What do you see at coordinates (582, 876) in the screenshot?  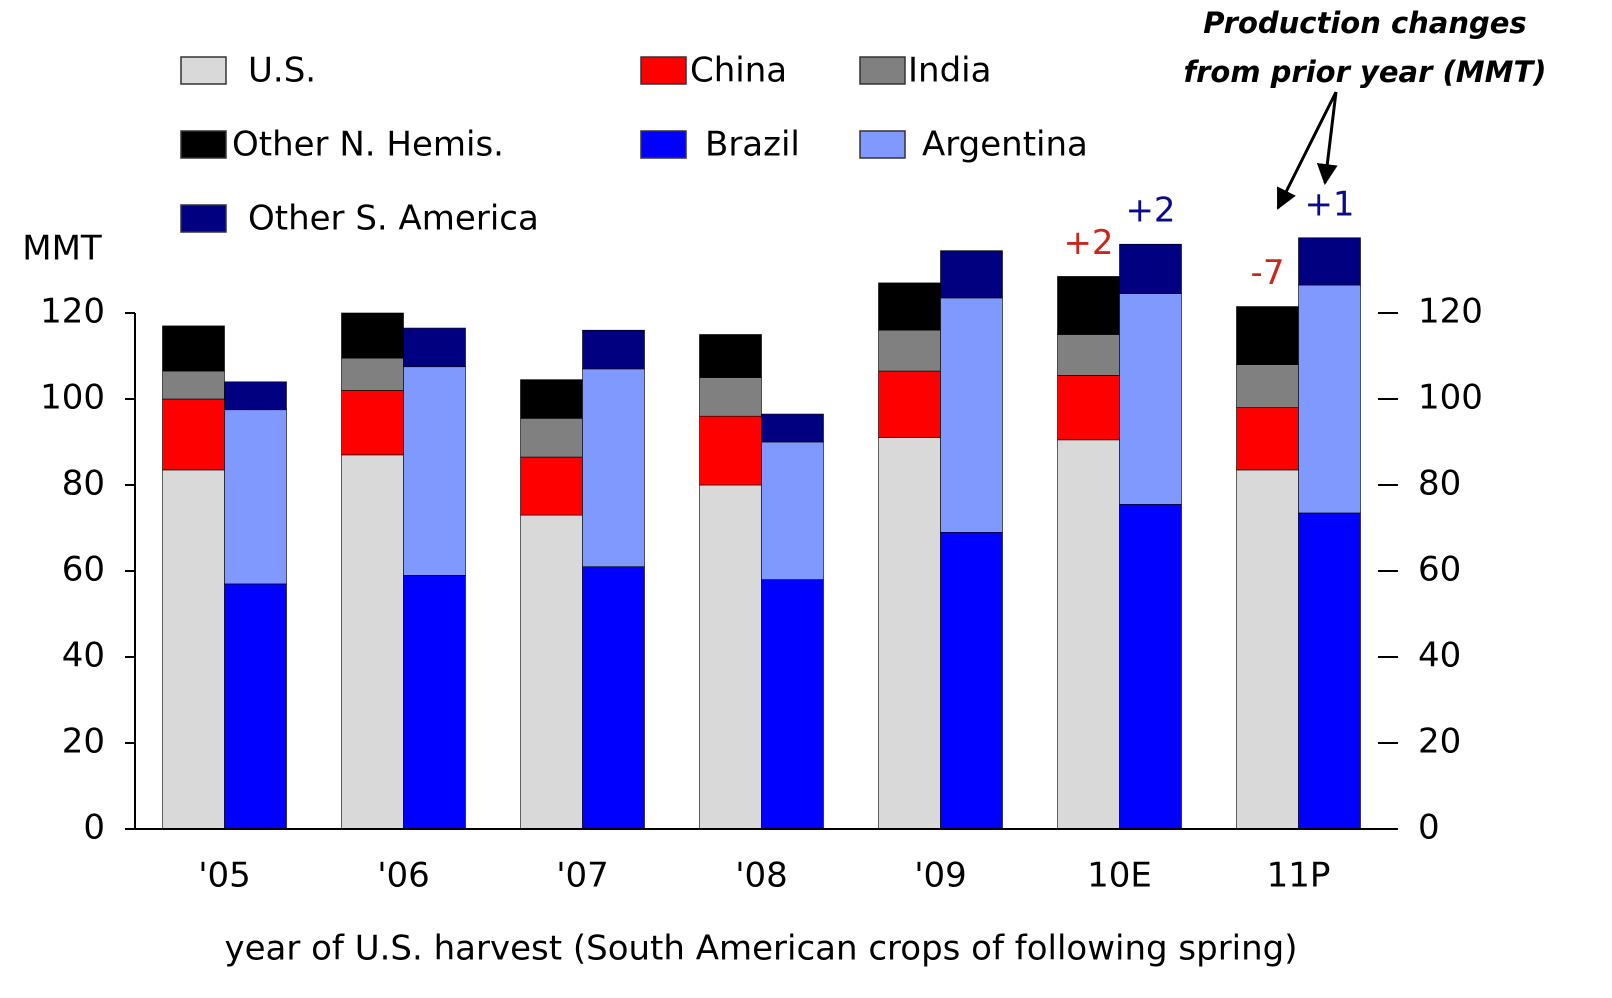 I see `x-tick-label: '07` at bounding box center [582, 876].